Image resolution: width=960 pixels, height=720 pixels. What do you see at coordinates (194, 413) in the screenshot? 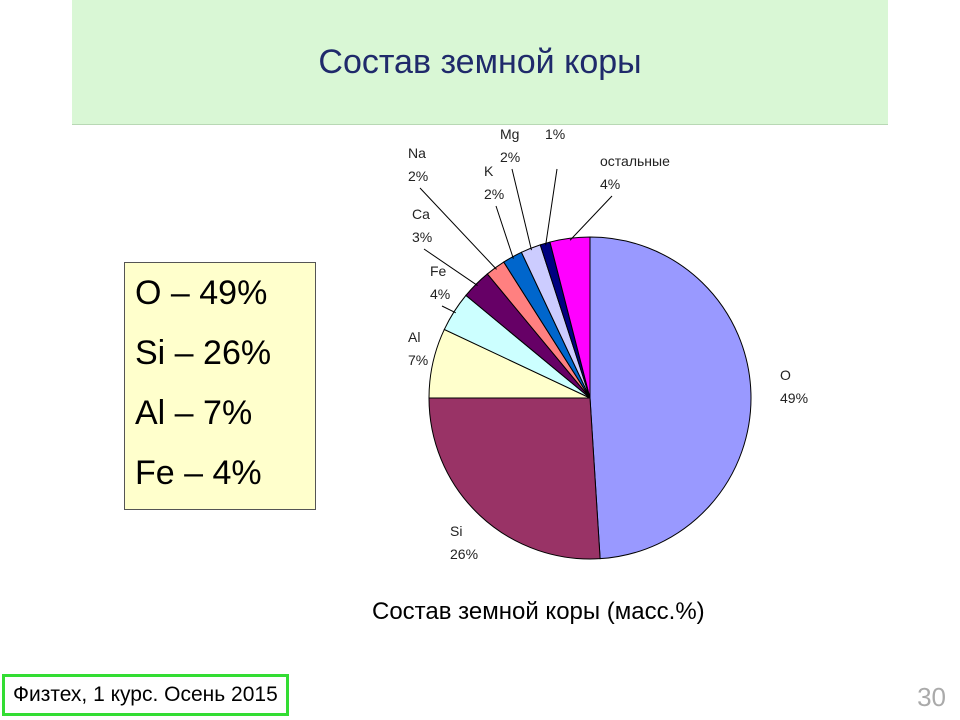
I see `summary-item: Al – 7%` at bounding box center [194, 413].